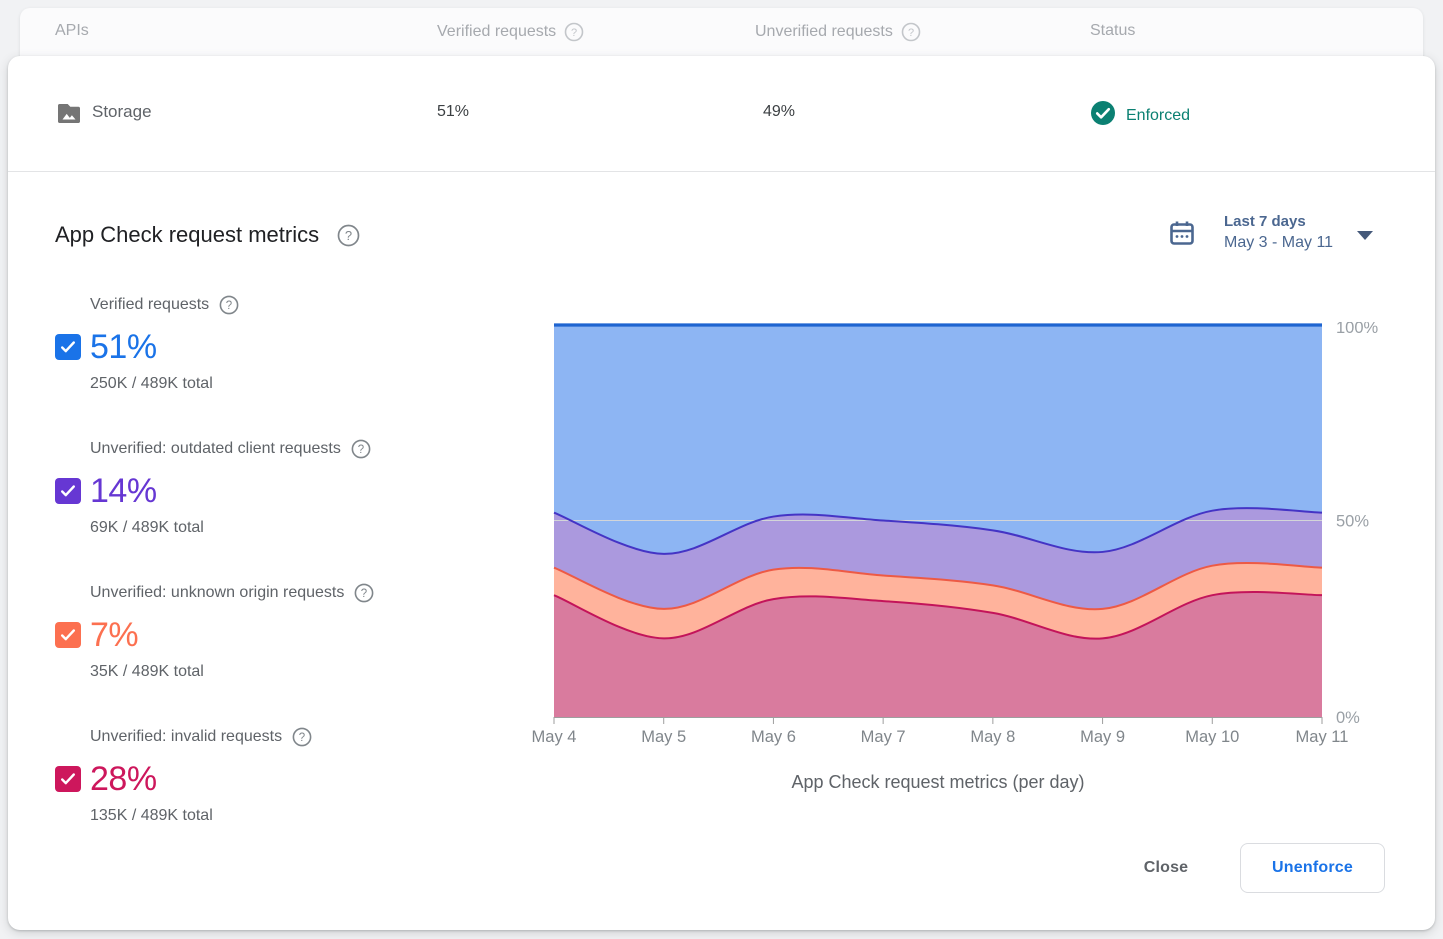  I want to click on status-text: Enforced, so click(1158, 115).